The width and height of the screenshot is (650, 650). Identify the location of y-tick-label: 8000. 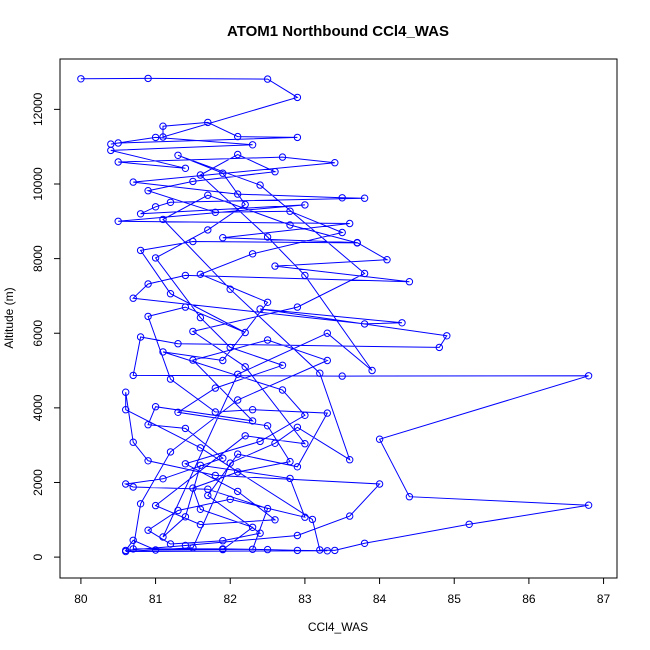
(38, 258).